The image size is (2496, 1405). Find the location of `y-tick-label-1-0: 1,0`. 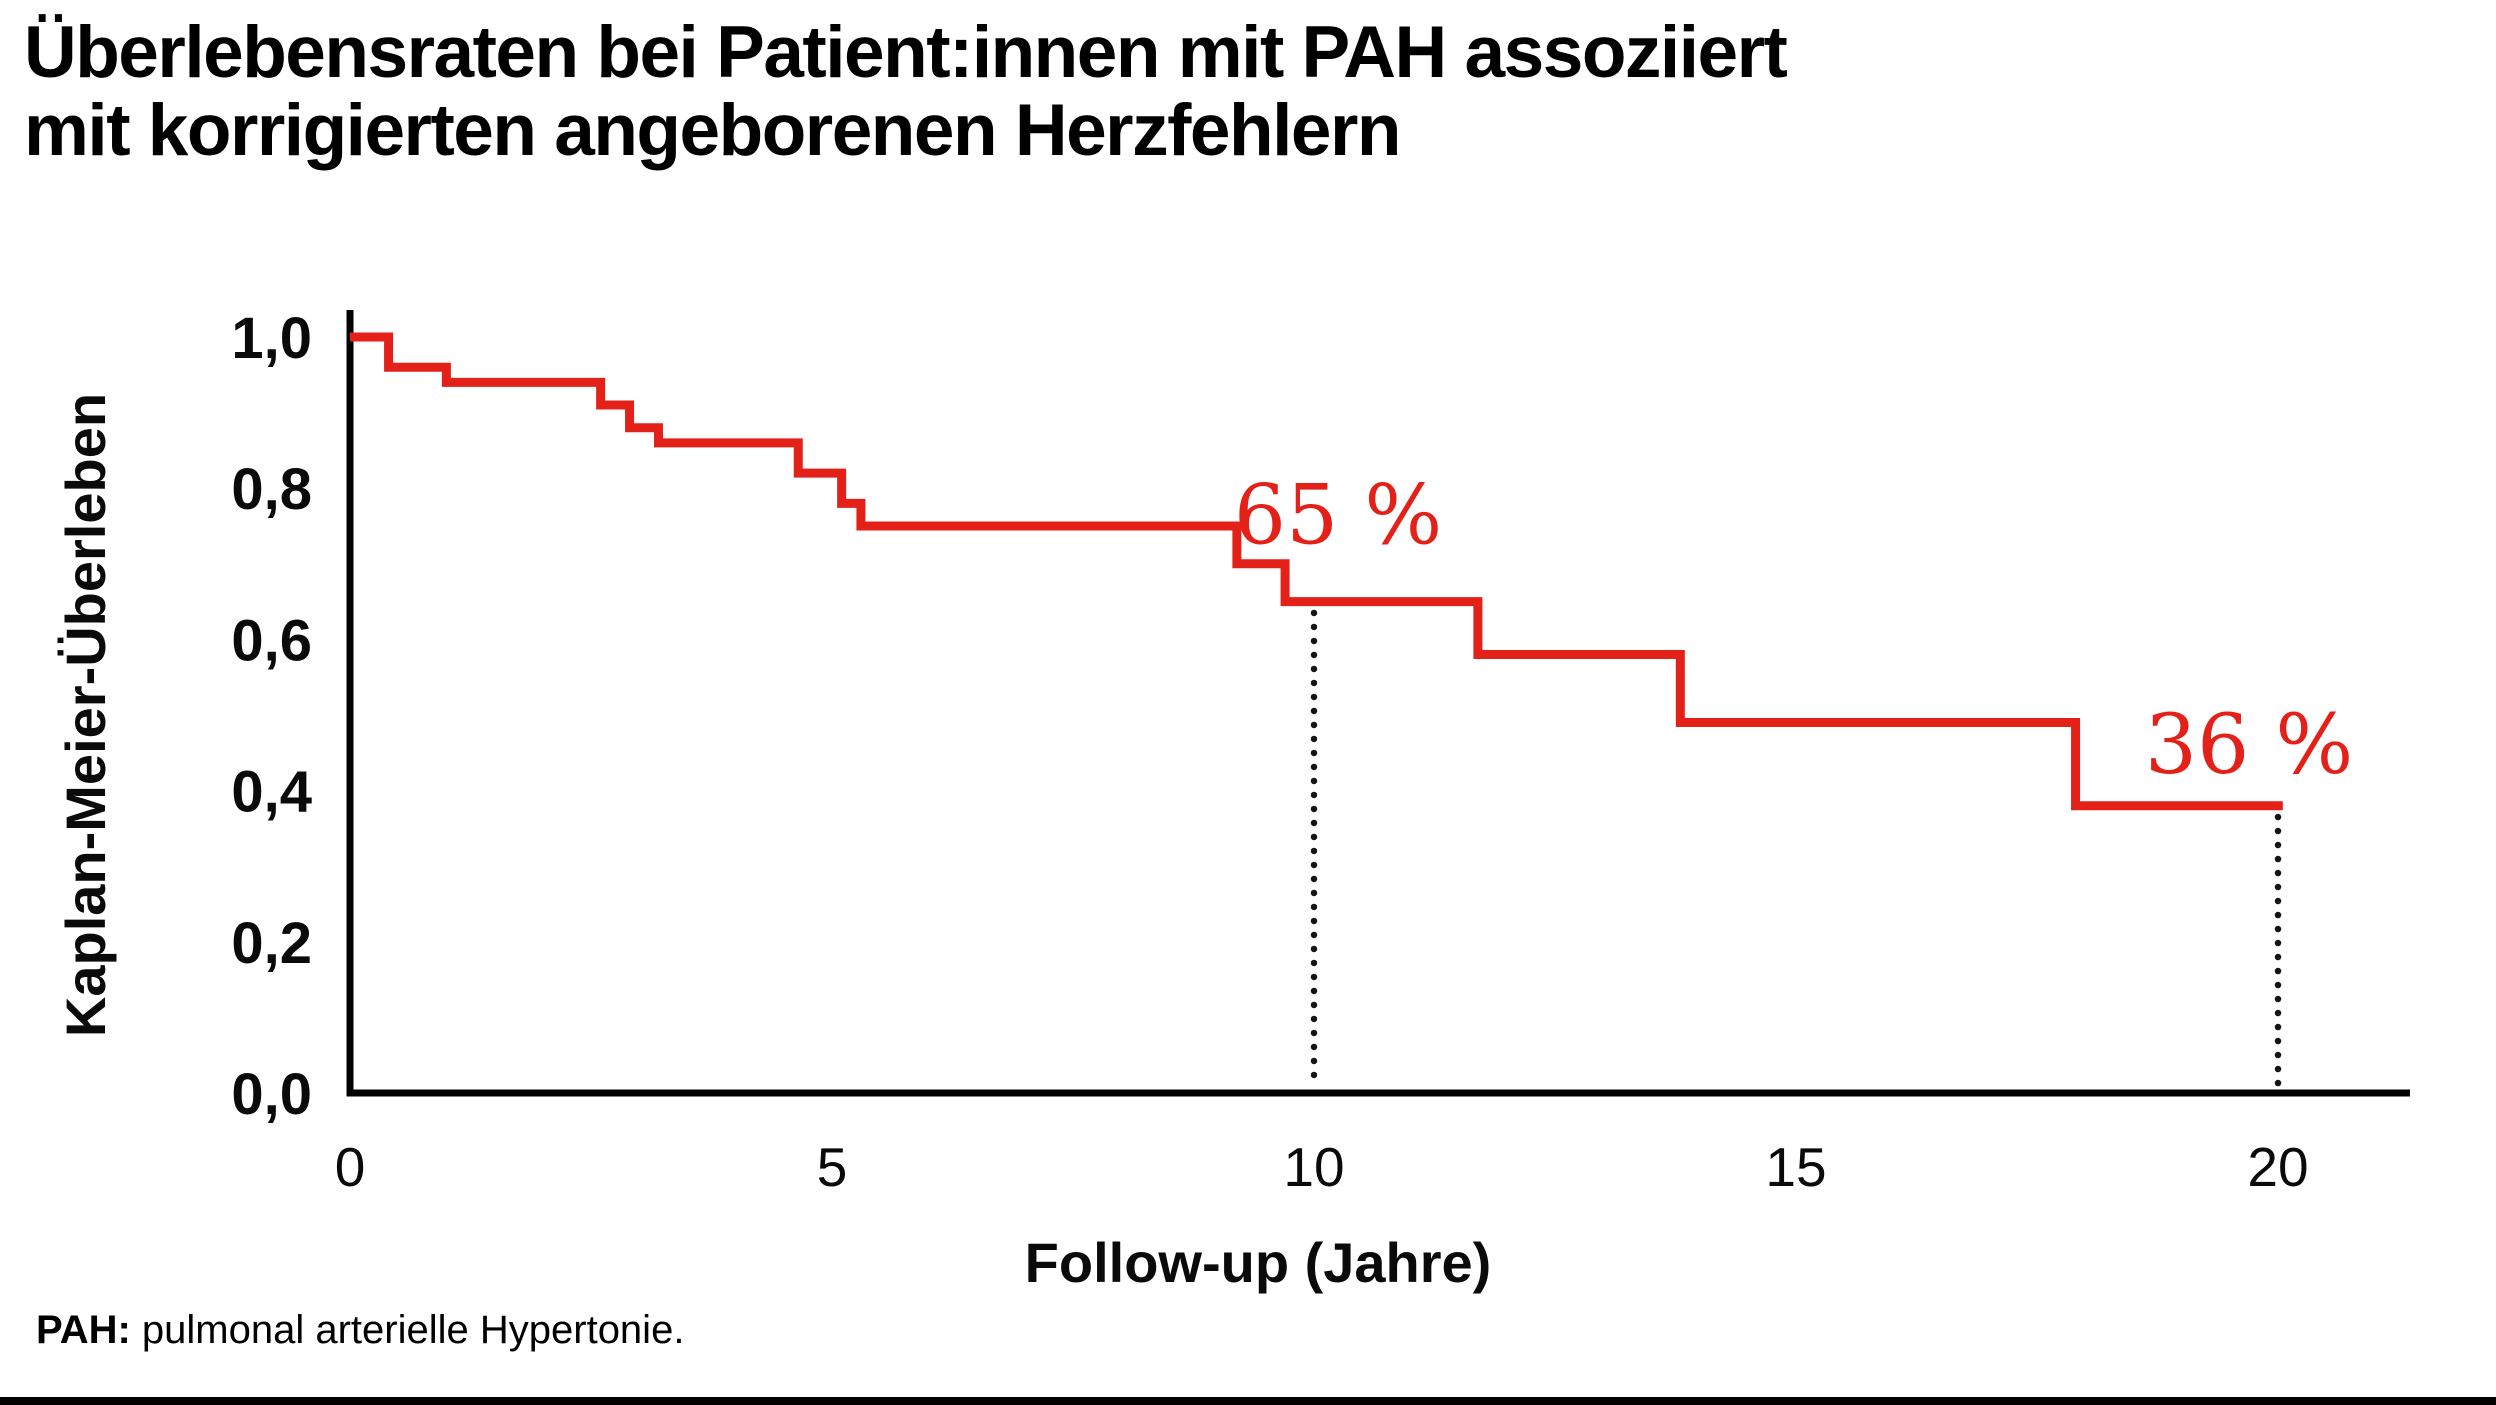

y-tick-label-1-0: 1,0 is located at coordinates (271, 338).